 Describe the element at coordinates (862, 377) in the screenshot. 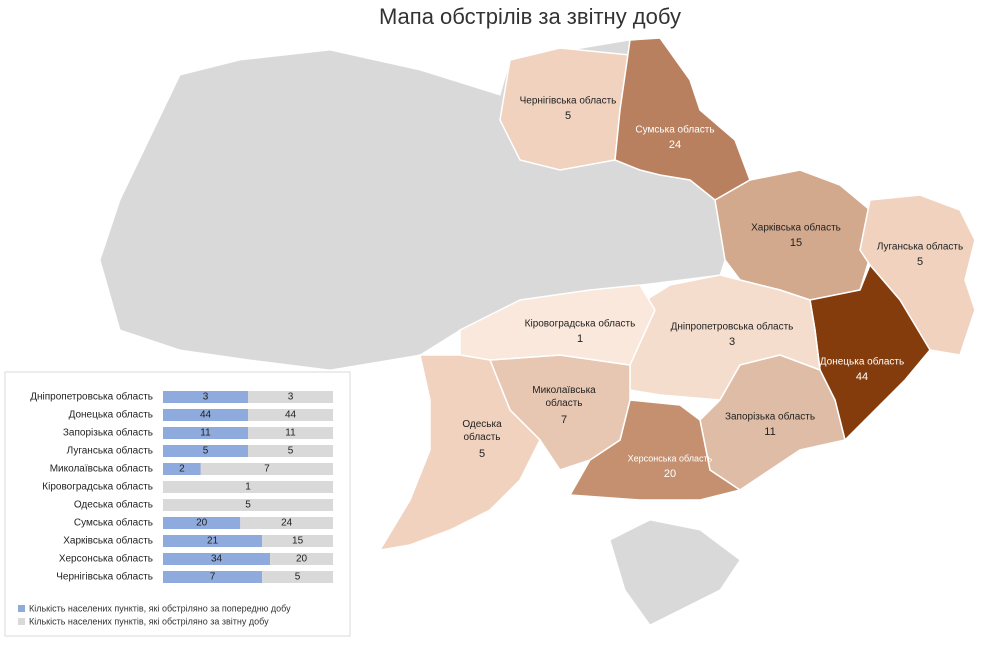

I see `region-value: 44` at that location.